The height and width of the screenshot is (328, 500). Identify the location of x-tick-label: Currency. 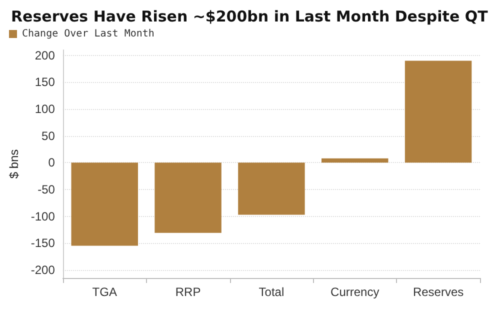
(355, 292).